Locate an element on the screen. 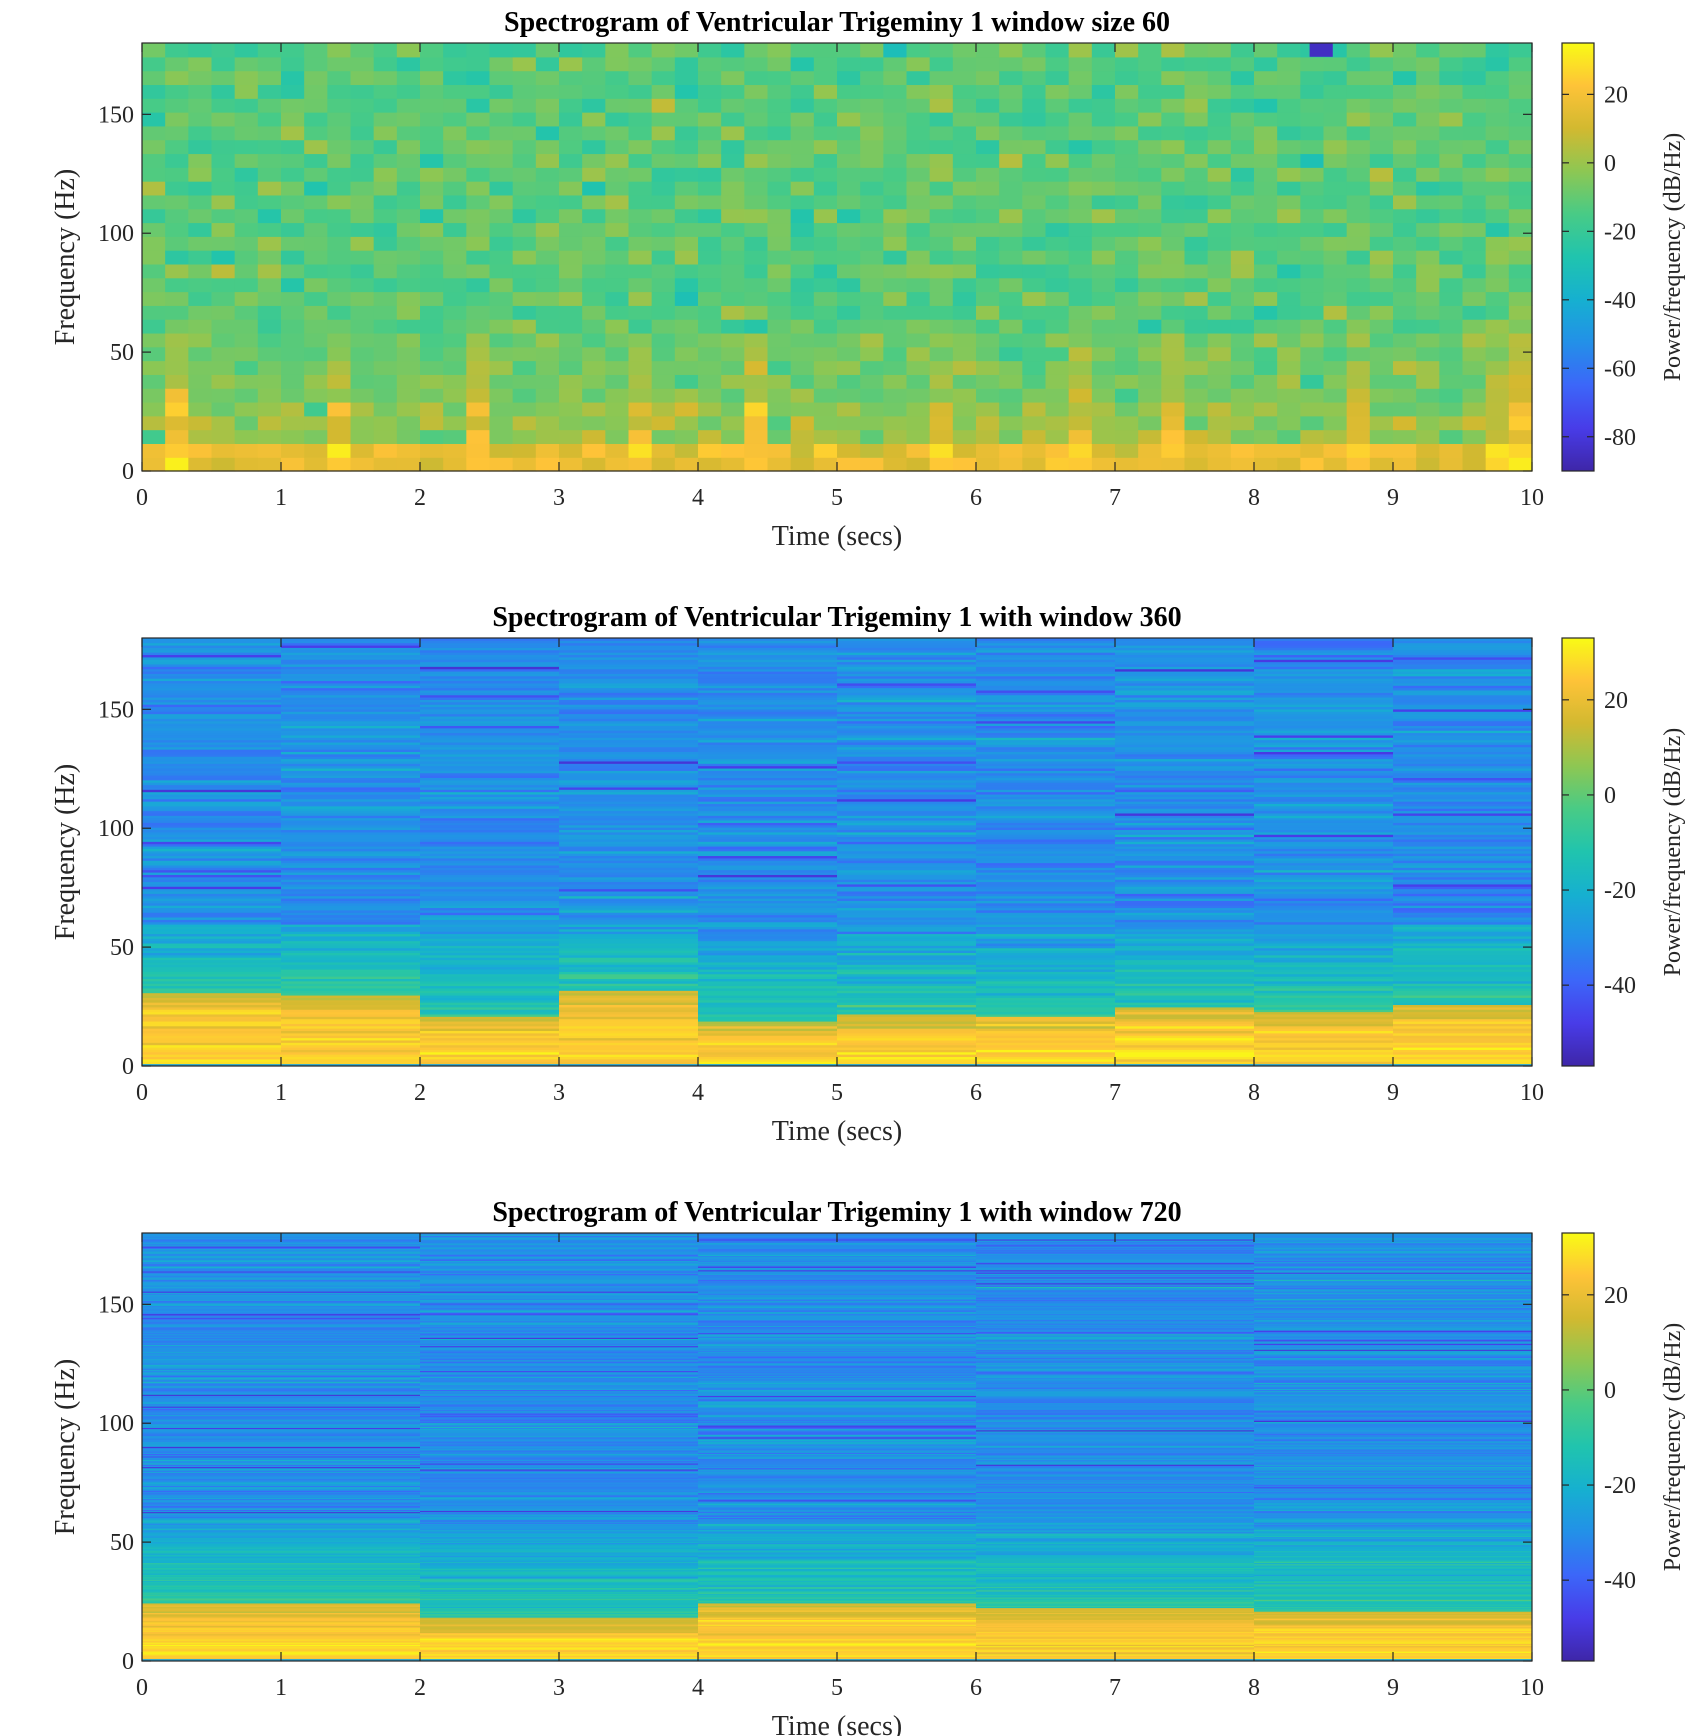 The width and height of the screenshot is (1704, 1736). colorbar-tick-label: 0 is located at coordinates (1610, 796).